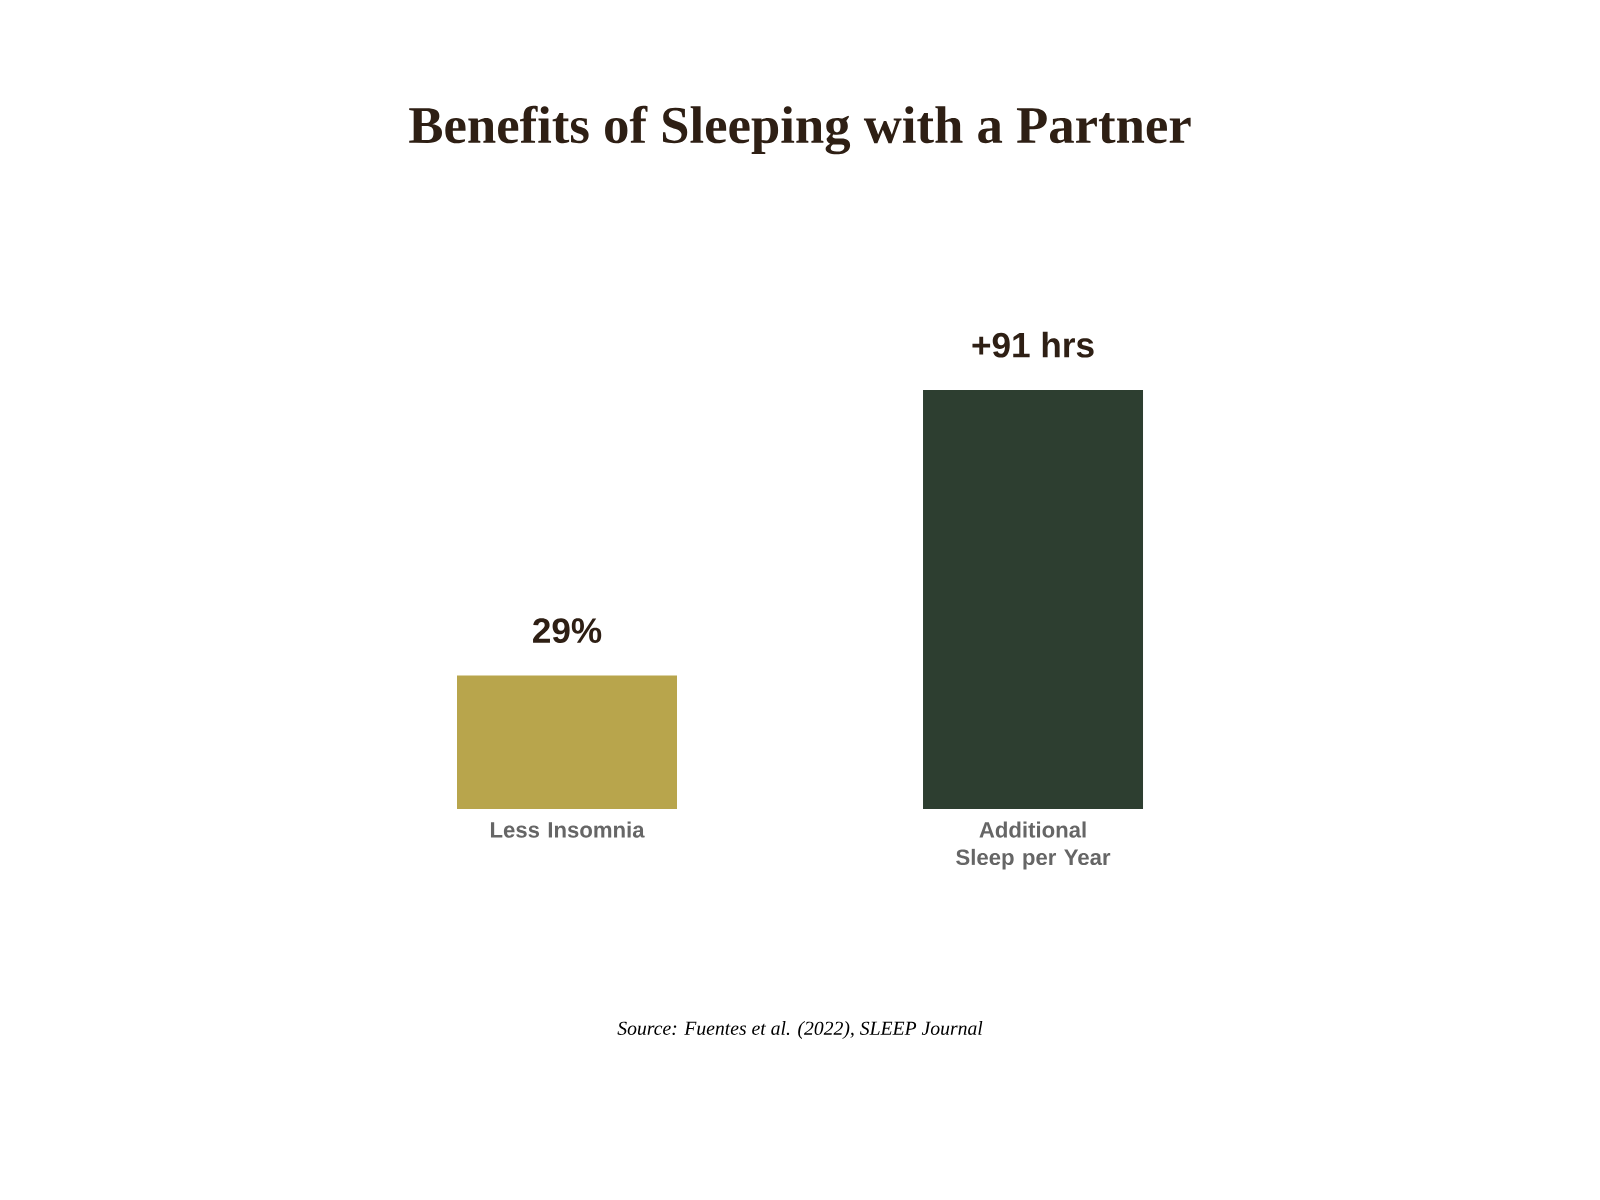  What do you see at coordinates (567, 631) in the screenshot?
I see `data-label: 29%` at bounding box center [567, 631].